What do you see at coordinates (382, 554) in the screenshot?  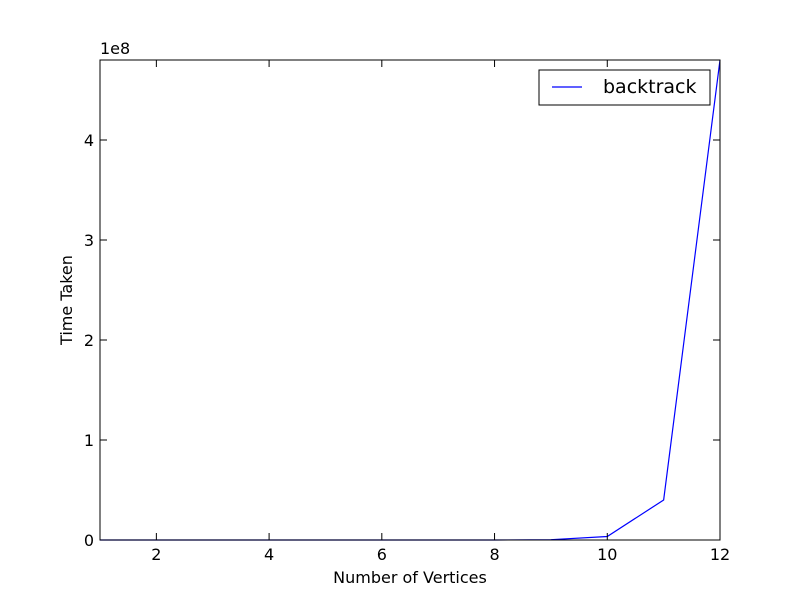 I see `x-tick-label: 6` at bounding box center [382, 554].